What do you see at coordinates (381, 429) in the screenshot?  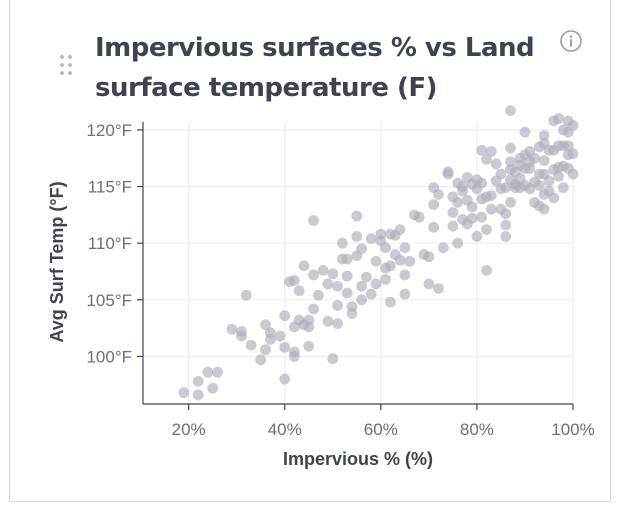 I see `x-tick-label: 60%` at bounding box center [381, 429].